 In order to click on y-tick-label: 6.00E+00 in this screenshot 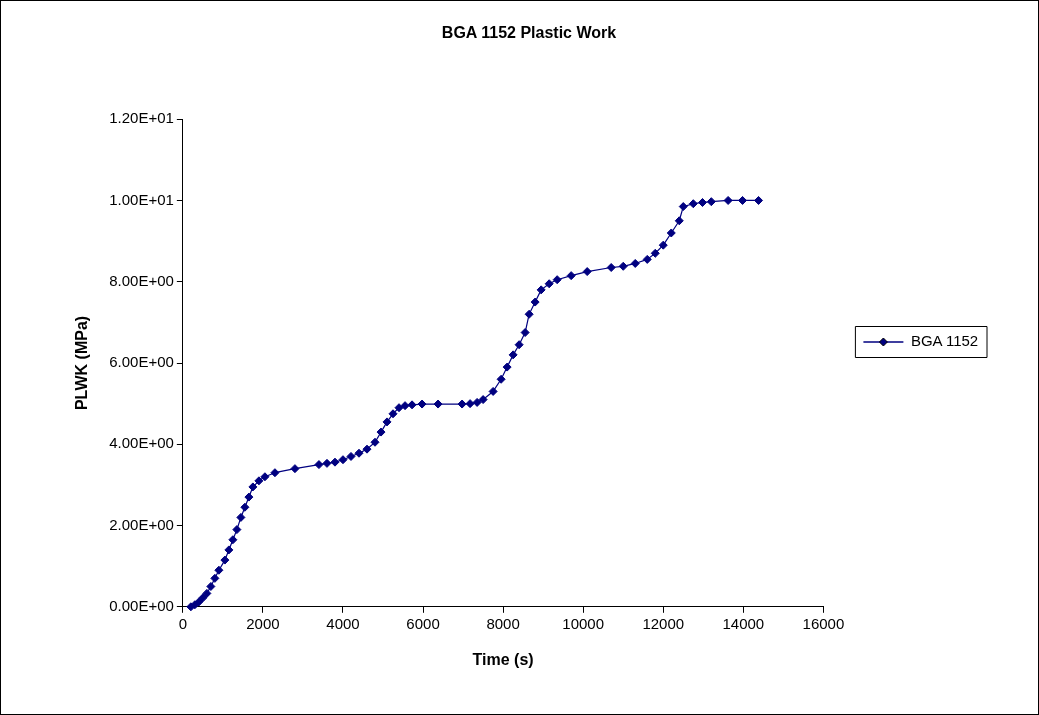, I will do `click(141, 362)`.